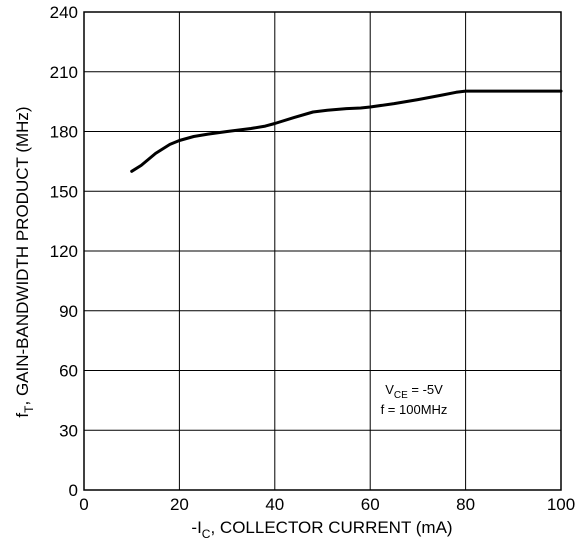 This screenshot has height=546, width=587. Describe the element at coordinates (68, 430) in the screenshot. I see `y-tick-label: 30` at that location.